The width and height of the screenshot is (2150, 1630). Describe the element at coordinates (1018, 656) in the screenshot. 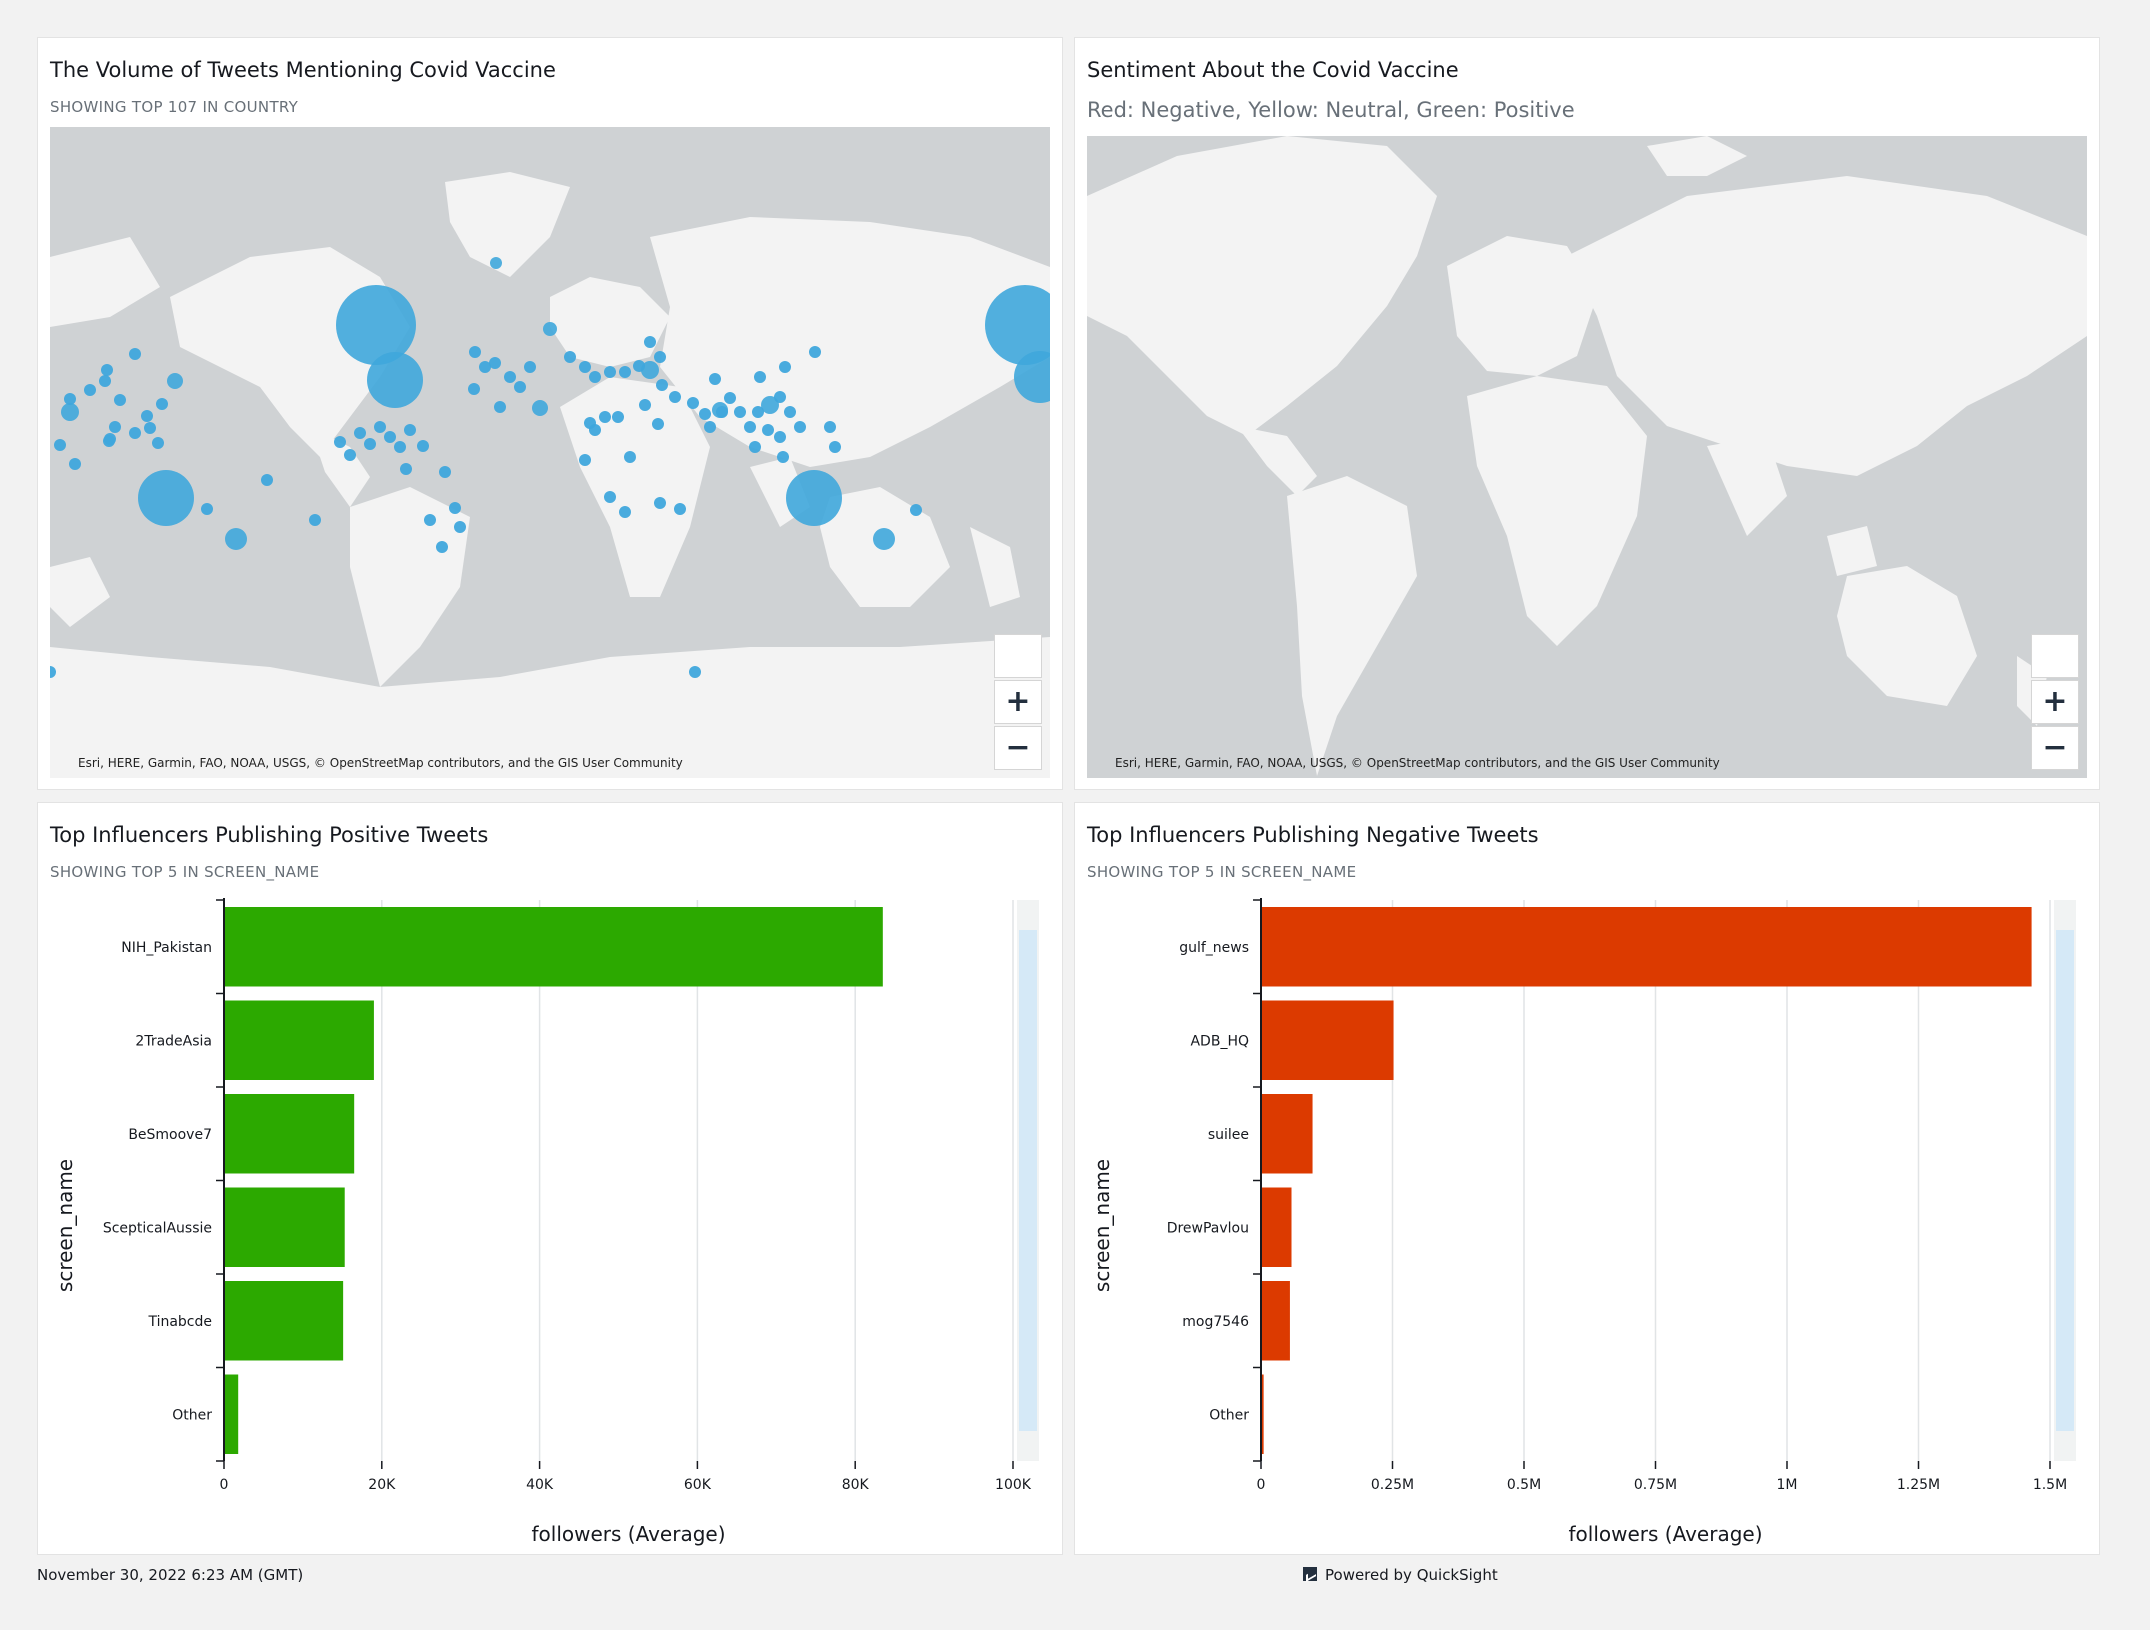

I see `zoom-blank-button` at that location.